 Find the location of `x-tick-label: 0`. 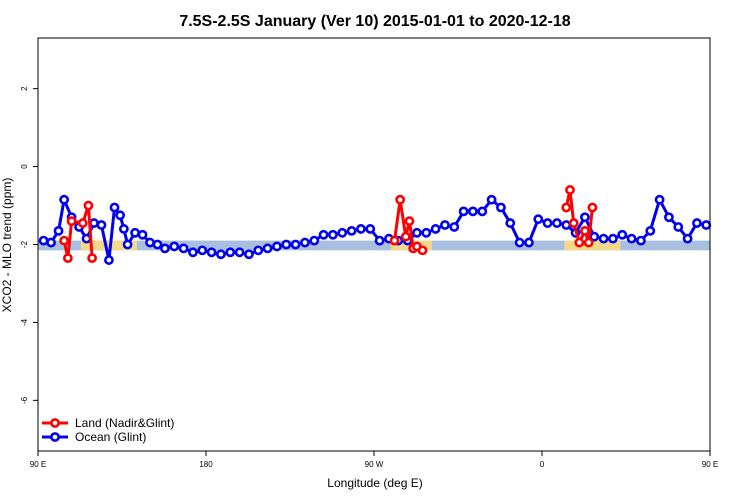

x-tick-label: 0 is located at coordinates (542, 464).